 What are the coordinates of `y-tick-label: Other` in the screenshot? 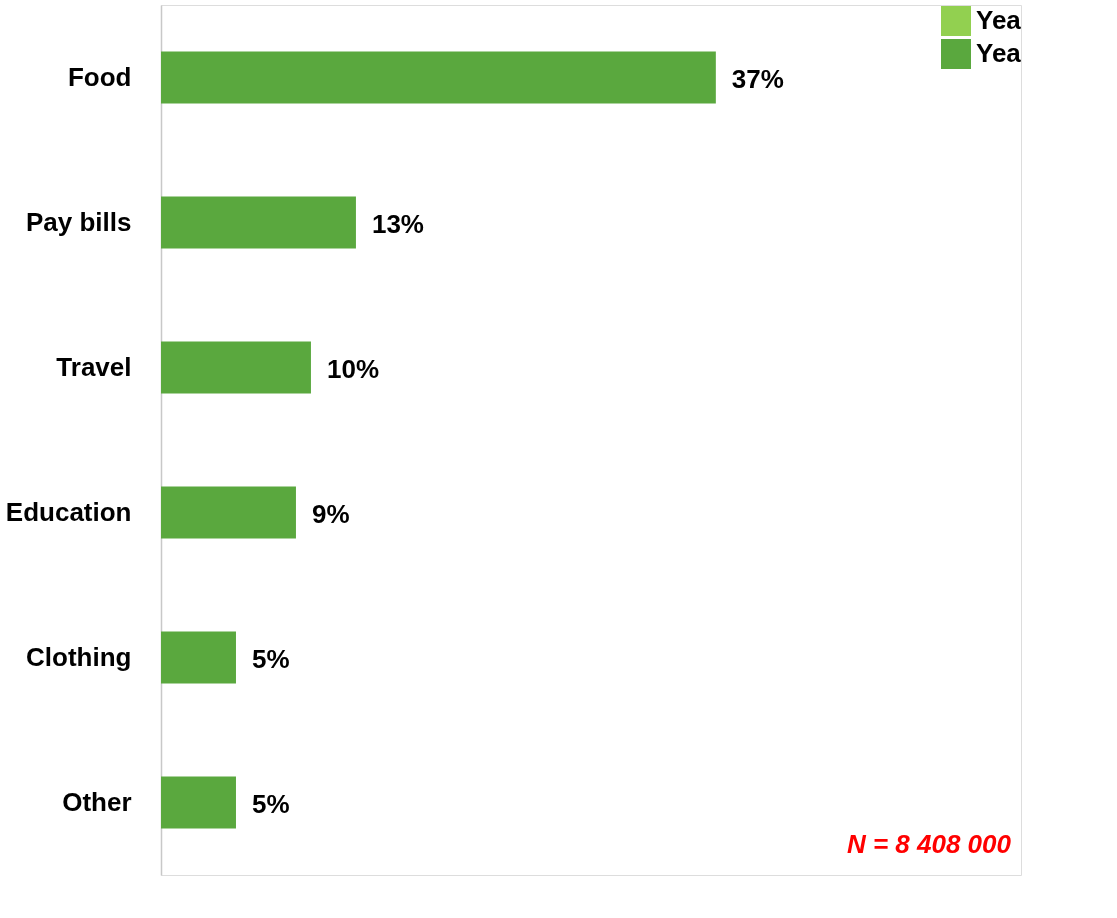 It's located at (97, 801).